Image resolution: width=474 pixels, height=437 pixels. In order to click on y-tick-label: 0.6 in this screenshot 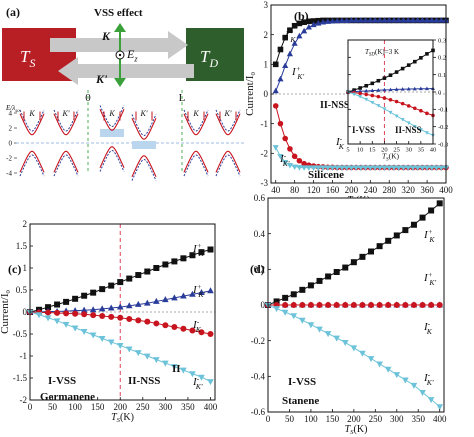, I will do `click(260, 198)`.